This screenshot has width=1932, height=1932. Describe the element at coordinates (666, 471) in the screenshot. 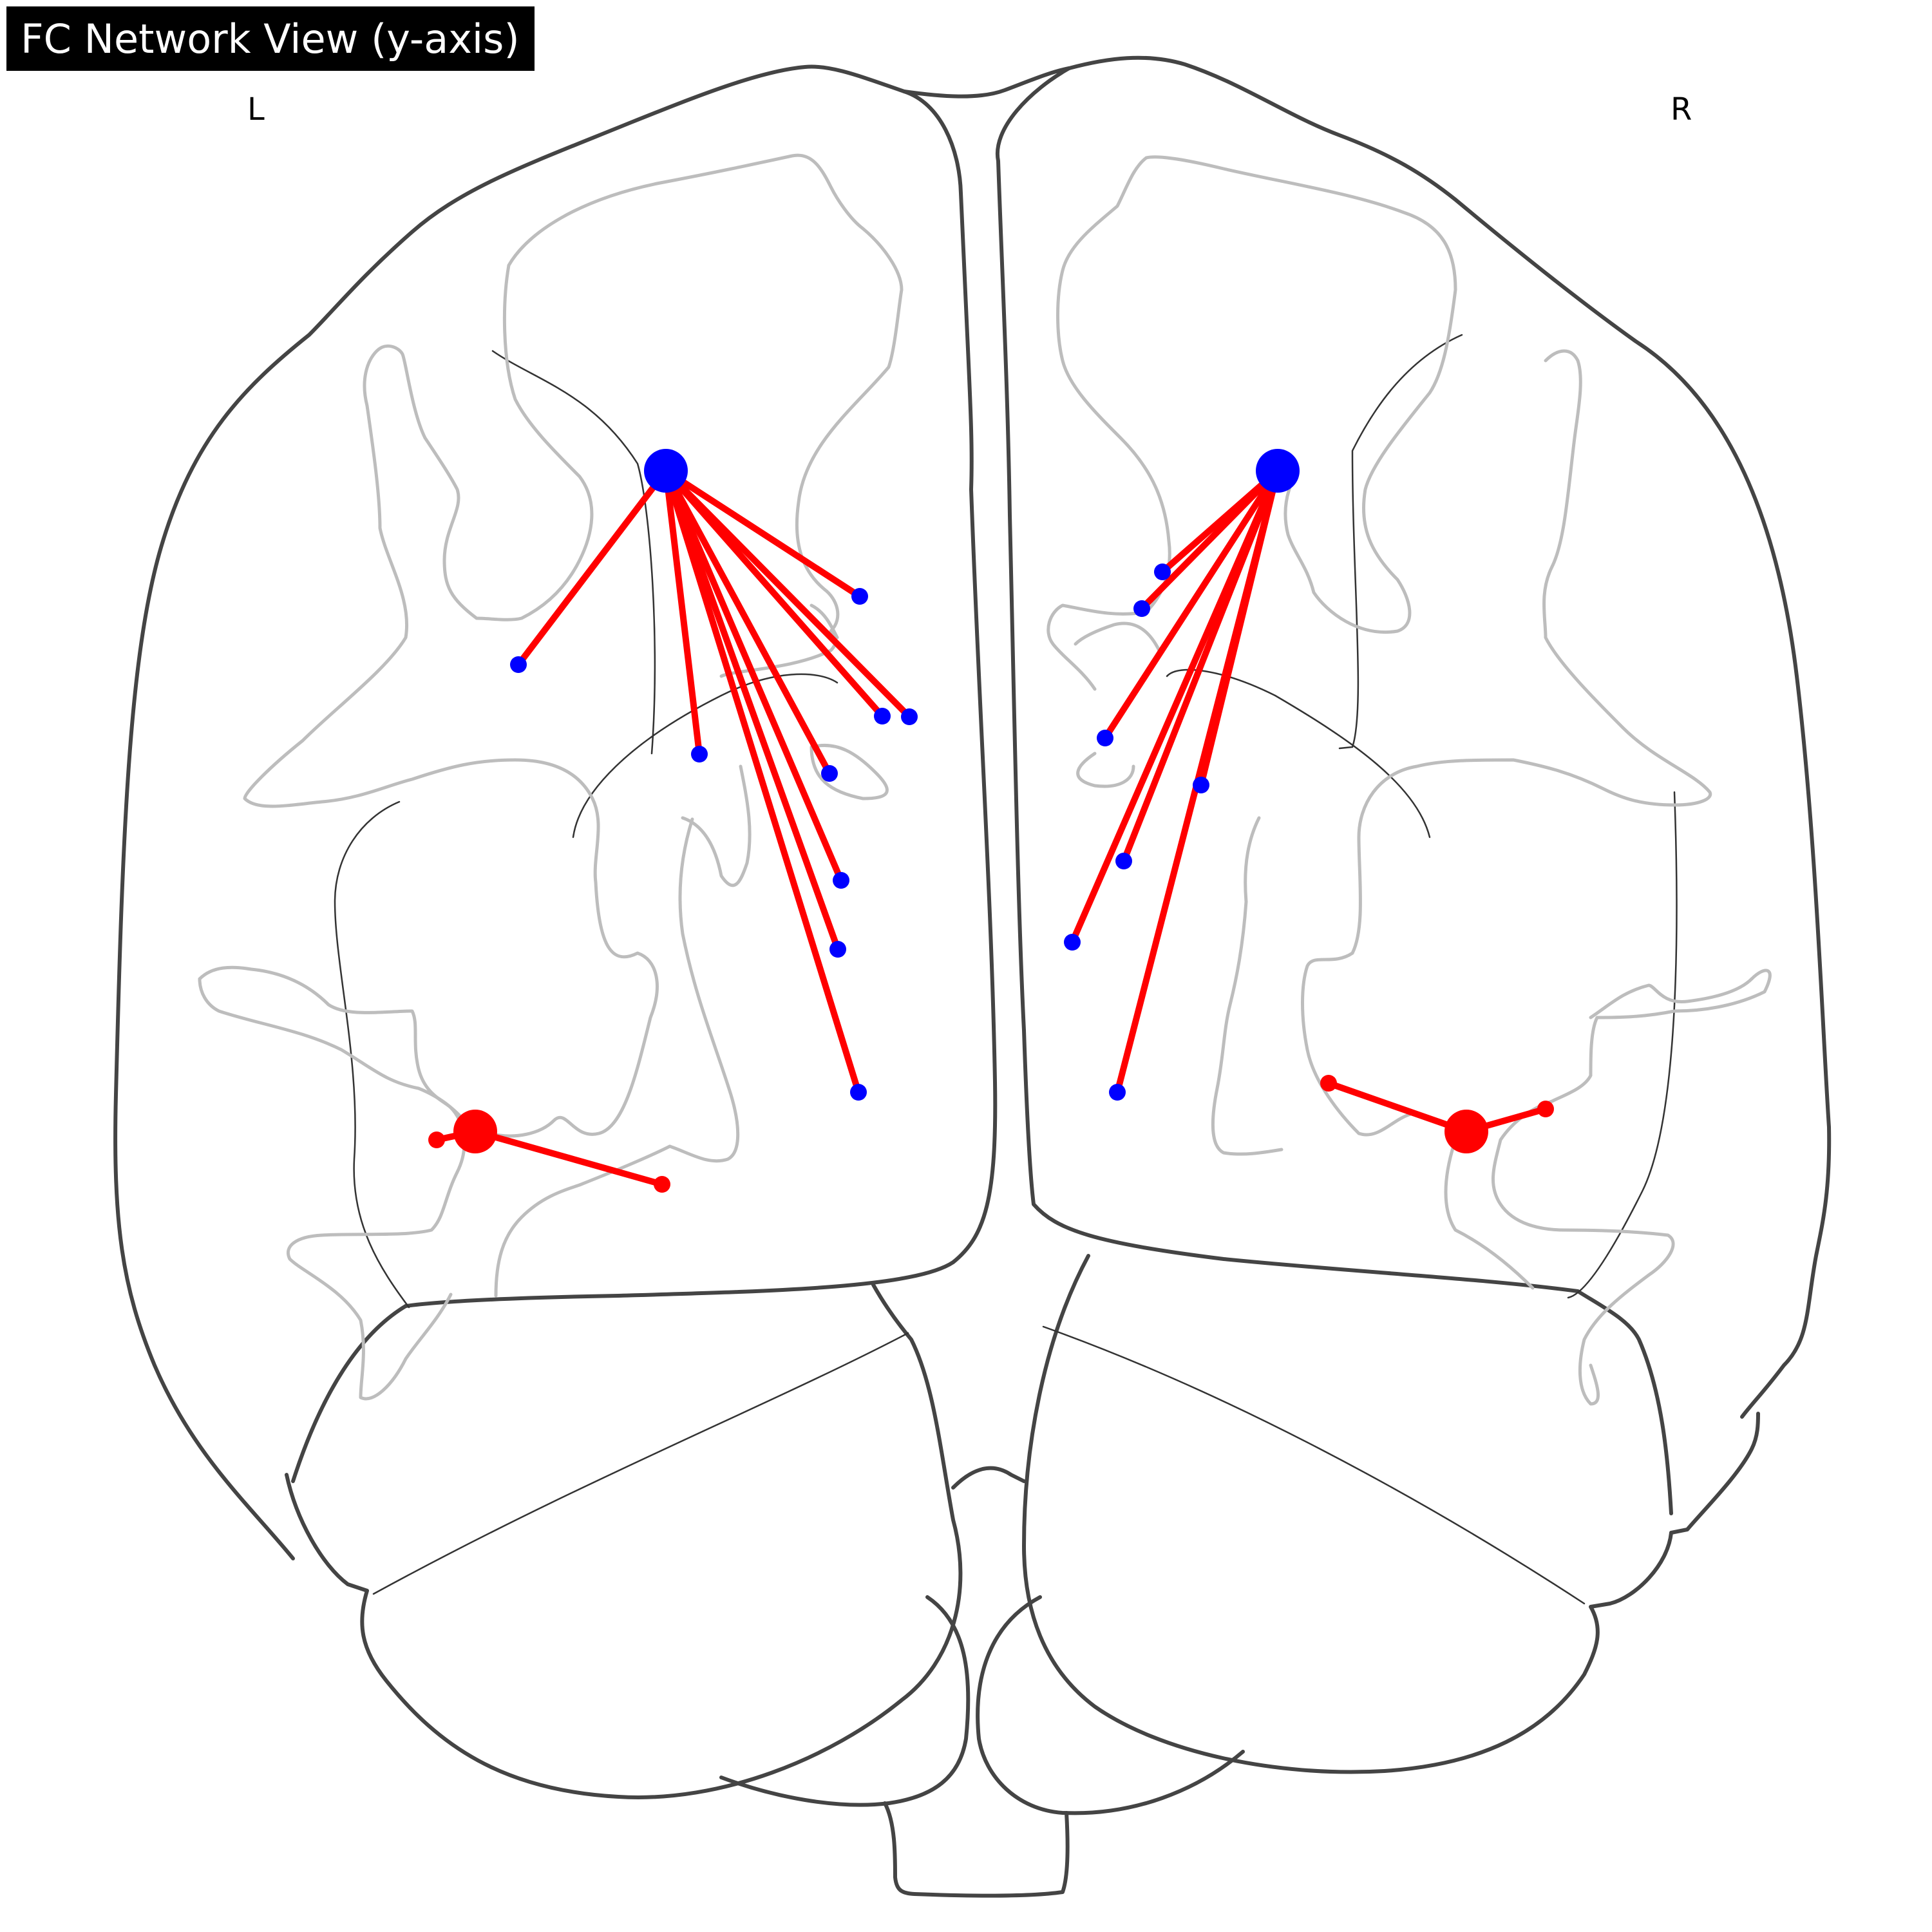

I see `hub-left-upper` at that location.